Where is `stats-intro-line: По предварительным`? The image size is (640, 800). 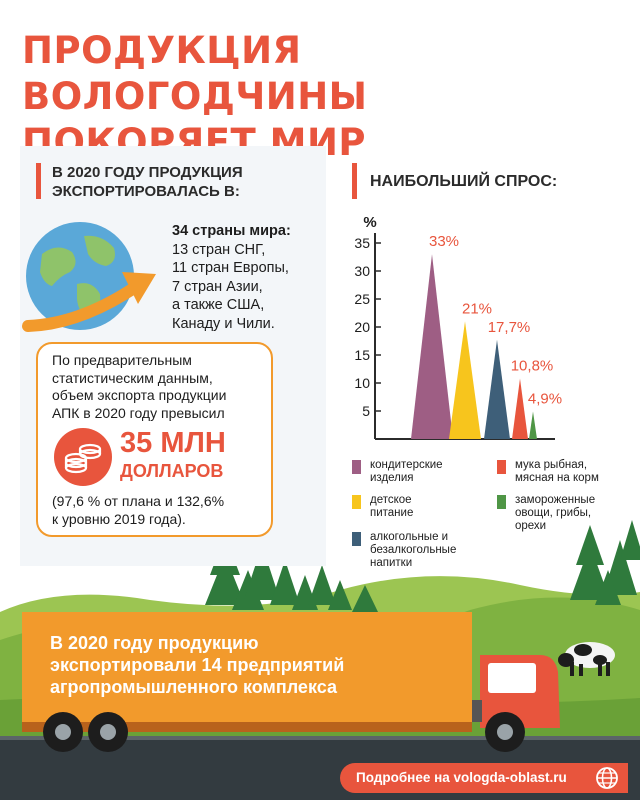
stats-intro-line: По предварительным is located at coordinates (122, 360).